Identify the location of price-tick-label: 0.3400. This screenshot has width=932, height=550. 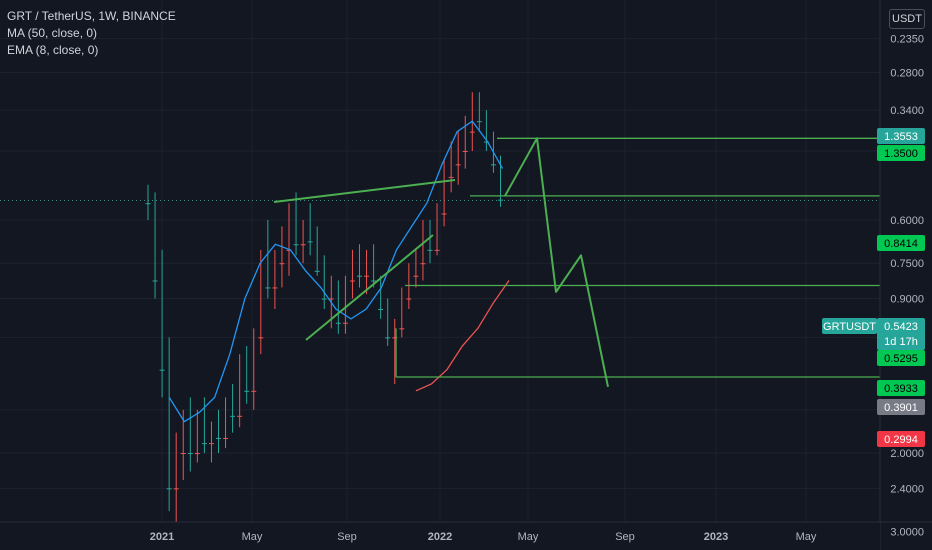
(907, 111).